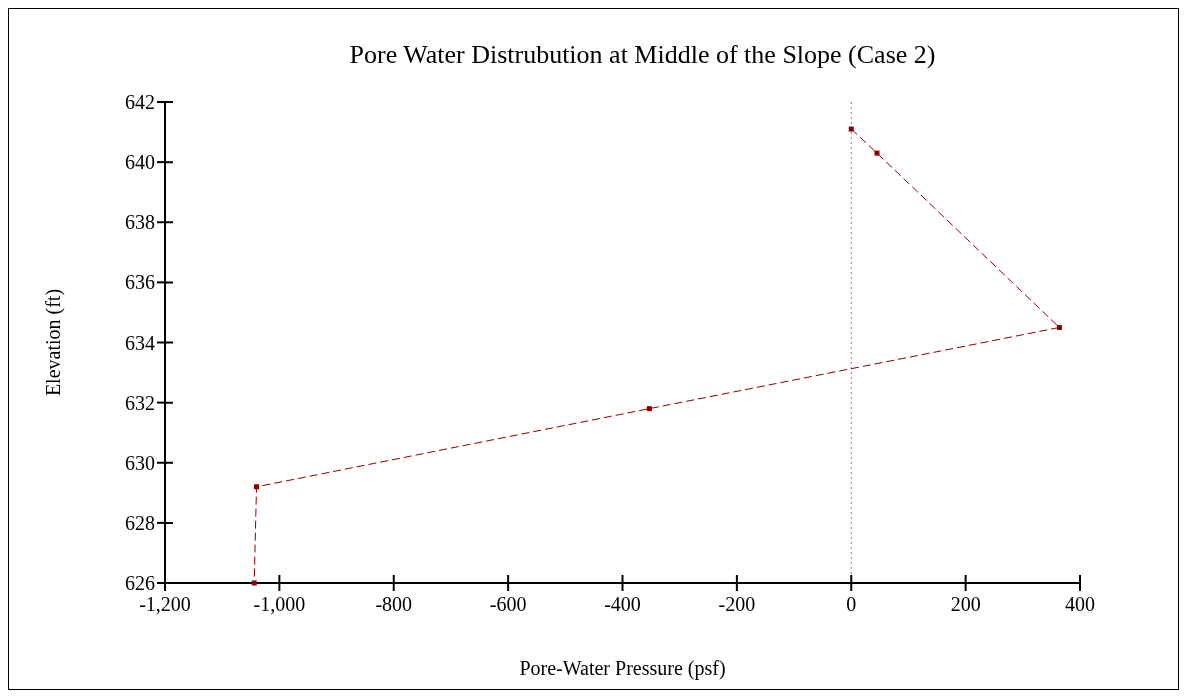 This screenshot has height=698, width=1187. I want to click on x-tick-label: -1,000, so click(279, 604).